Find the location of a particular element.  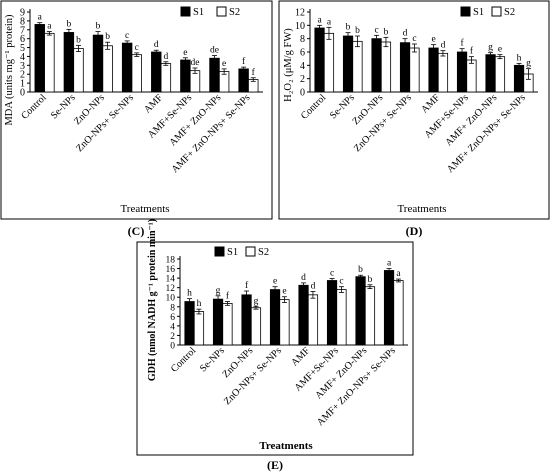

panel-d-y-tick-label: 2 is located at coordinates (302, 79).